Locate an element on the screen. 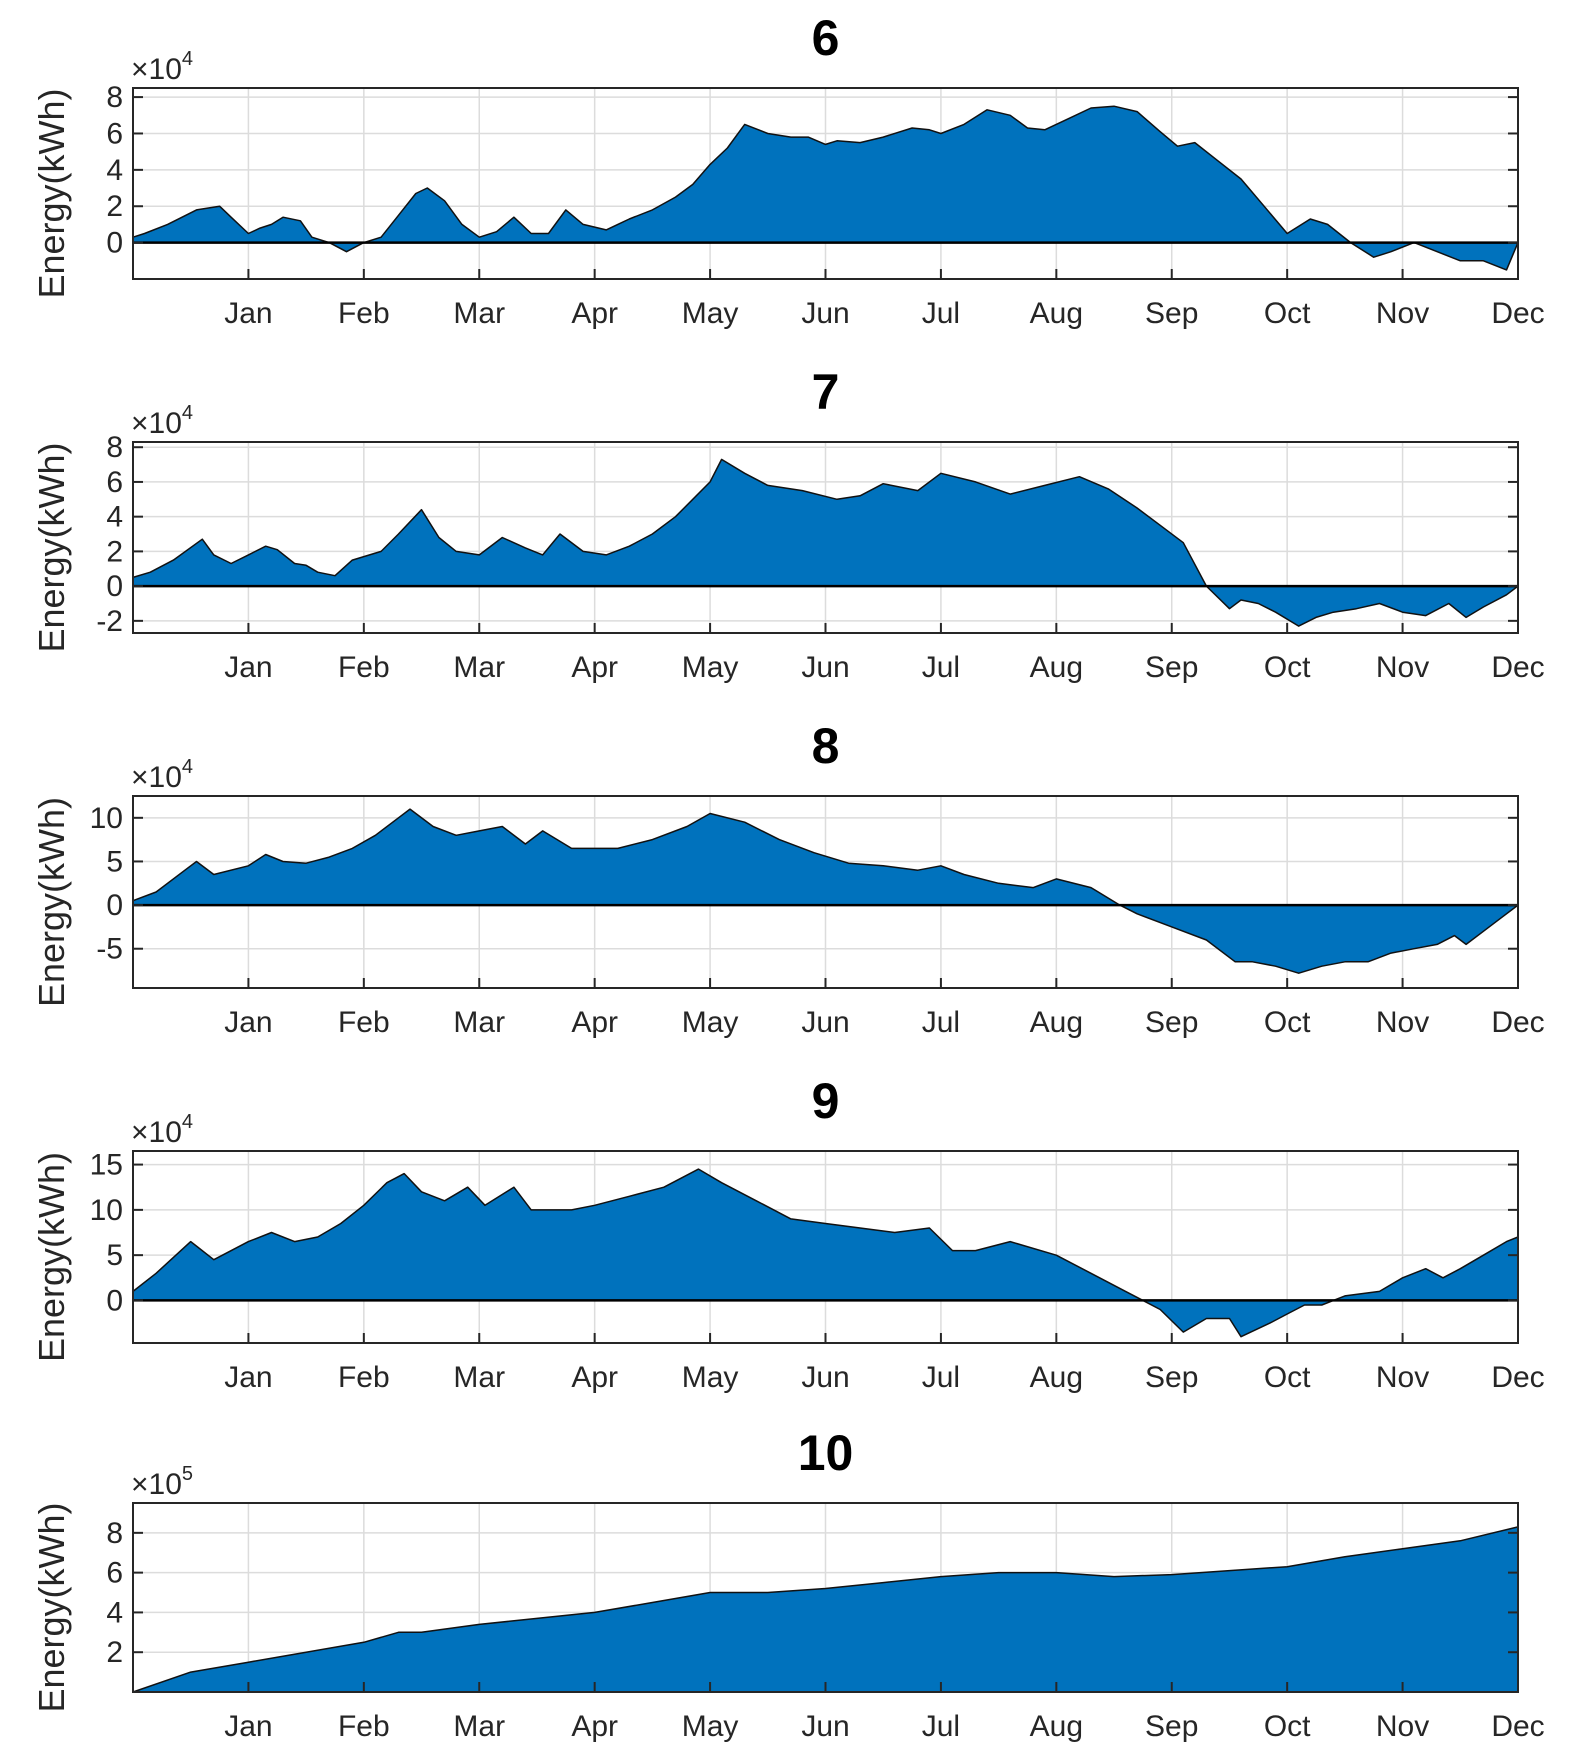 Image resolution: width=1569 pixels, height=1757 pixels. y-tick-label: 15 is located at coordinates (106, 1165).